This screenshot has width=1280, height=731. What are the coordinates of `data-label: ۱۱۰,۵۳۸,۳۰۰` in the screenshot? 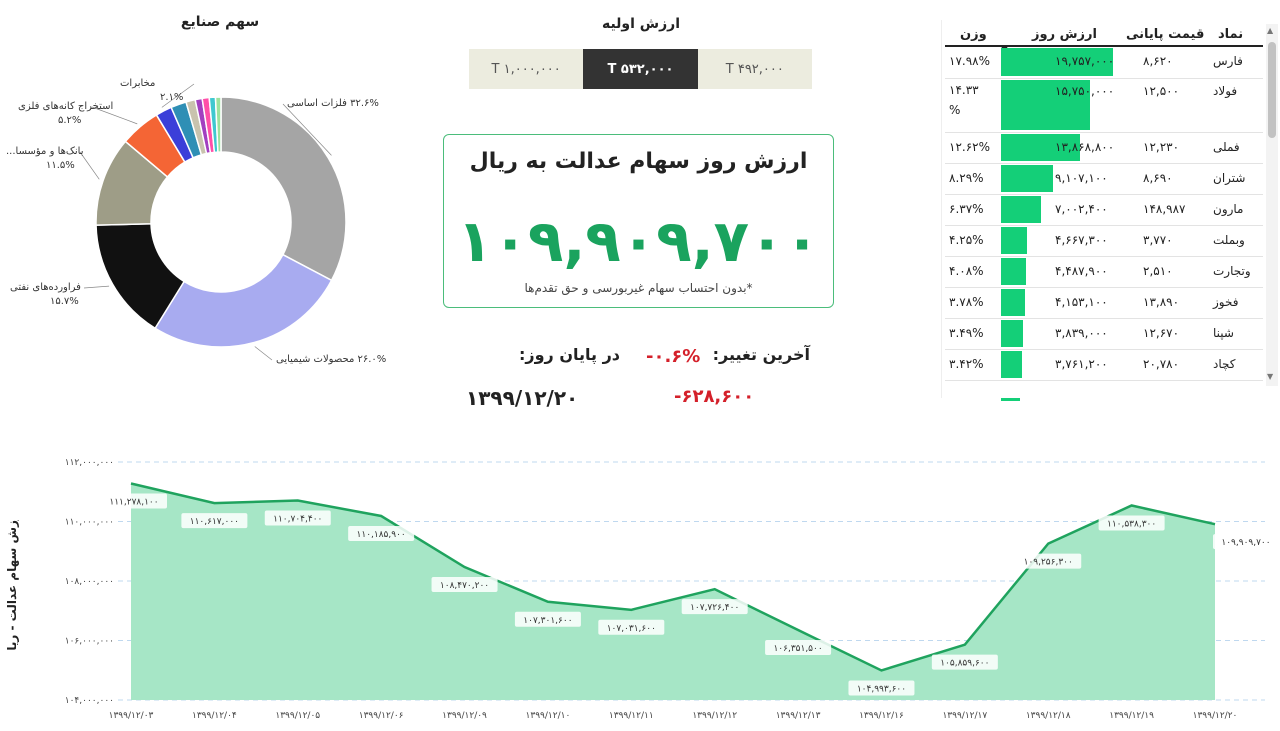 It's located at (1131, 523).